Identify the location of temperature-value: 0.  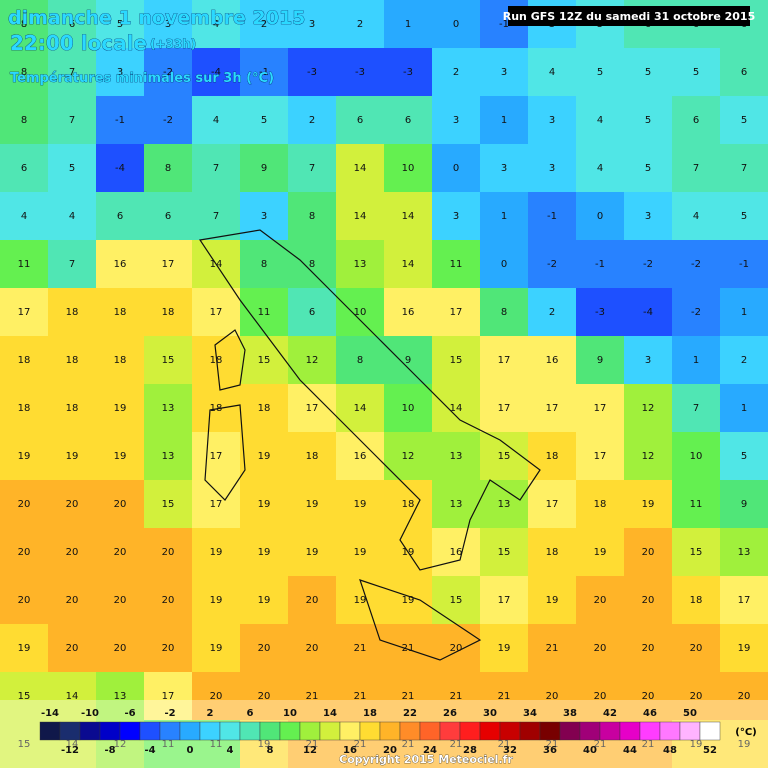
(456, 24).